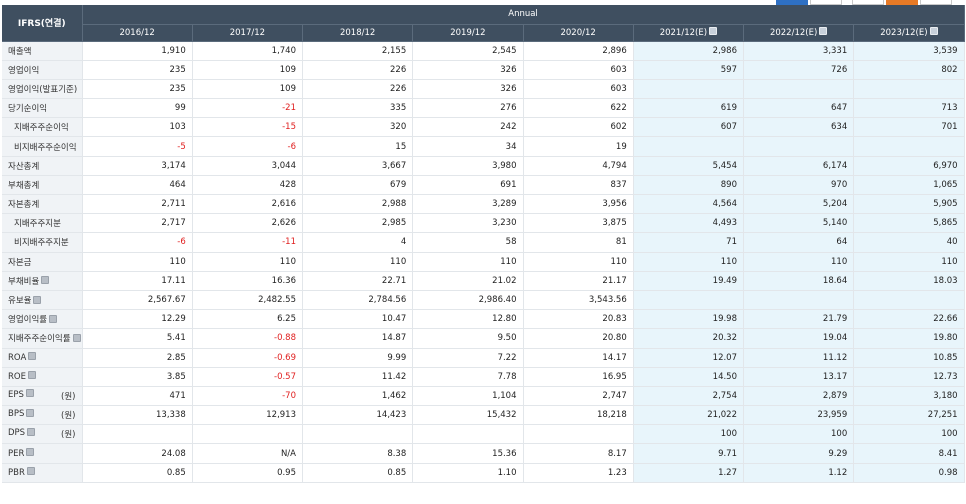  What do you see at coordinates (799, 223) in the screenshot?
I see `table-cell: 5,140` at bounding box center [799, 223].